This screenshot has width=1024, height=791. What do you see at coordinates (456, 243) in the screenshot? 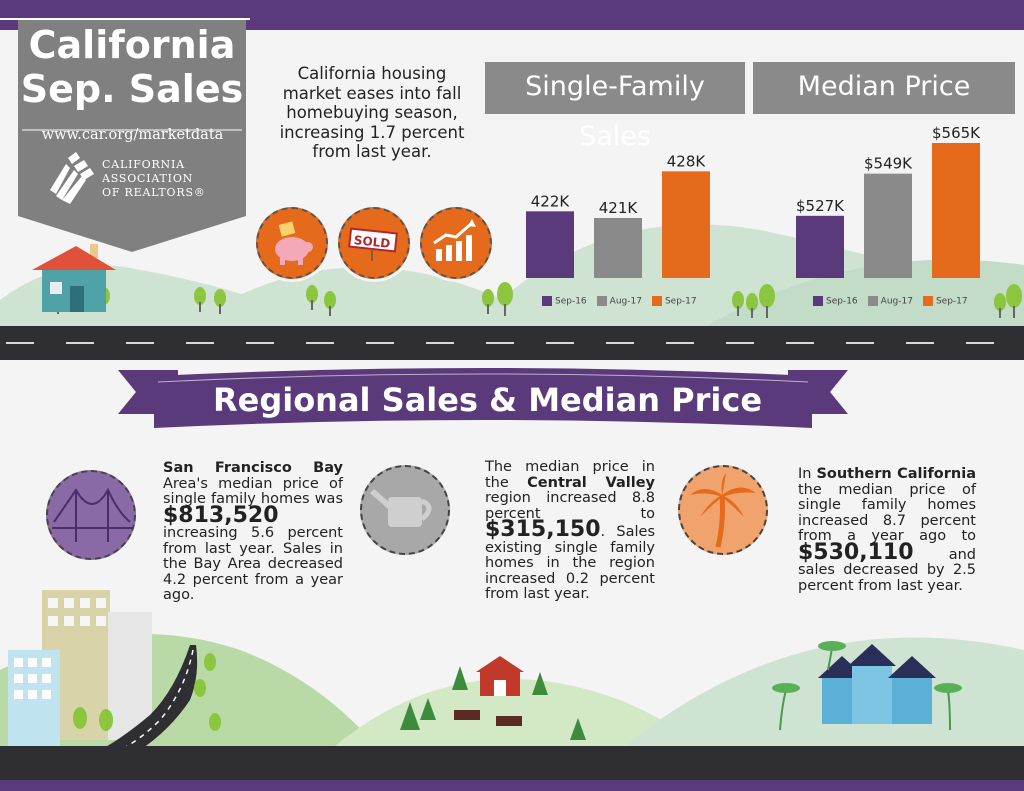
I see `growth-chart-icon` at bounding box center [456, 243].